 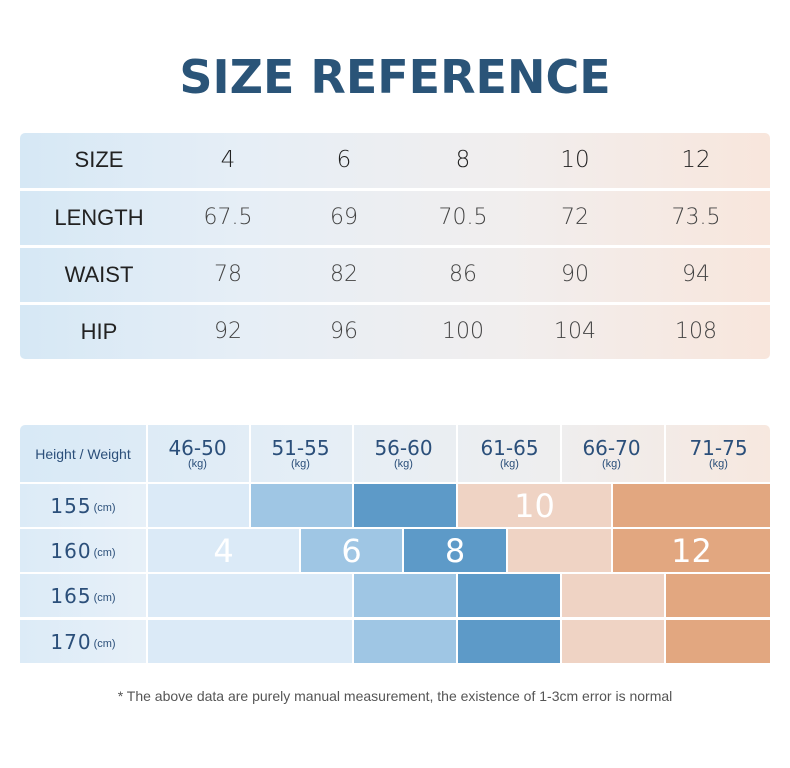 I want to click on size-cell: 67.5, so click(x=228, y=217).